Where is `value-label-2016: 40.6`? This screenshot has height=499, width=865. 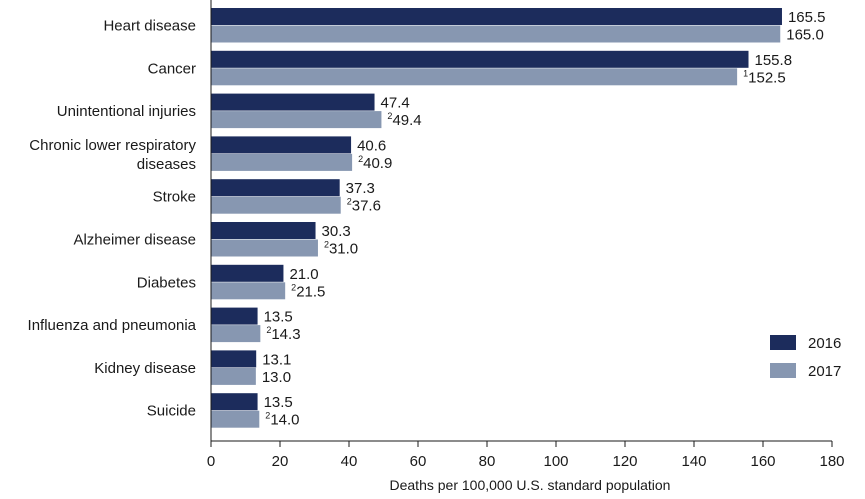
value-label-2016: 40.6 is located at coordinates (371, 145).